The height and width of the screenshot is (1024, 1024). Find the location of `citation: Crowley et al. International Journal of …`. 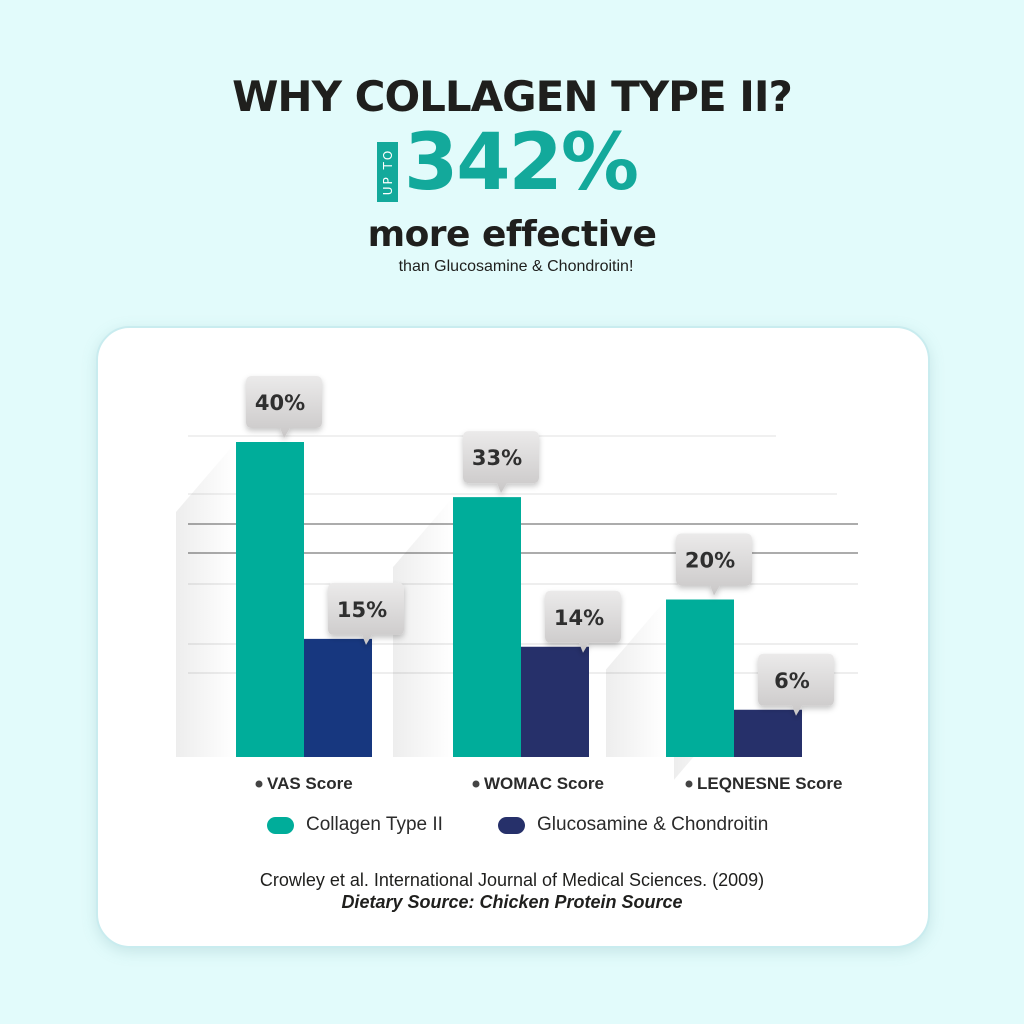

citation: Crowley et al. International Journal of … is located at coordinates (512, 880).